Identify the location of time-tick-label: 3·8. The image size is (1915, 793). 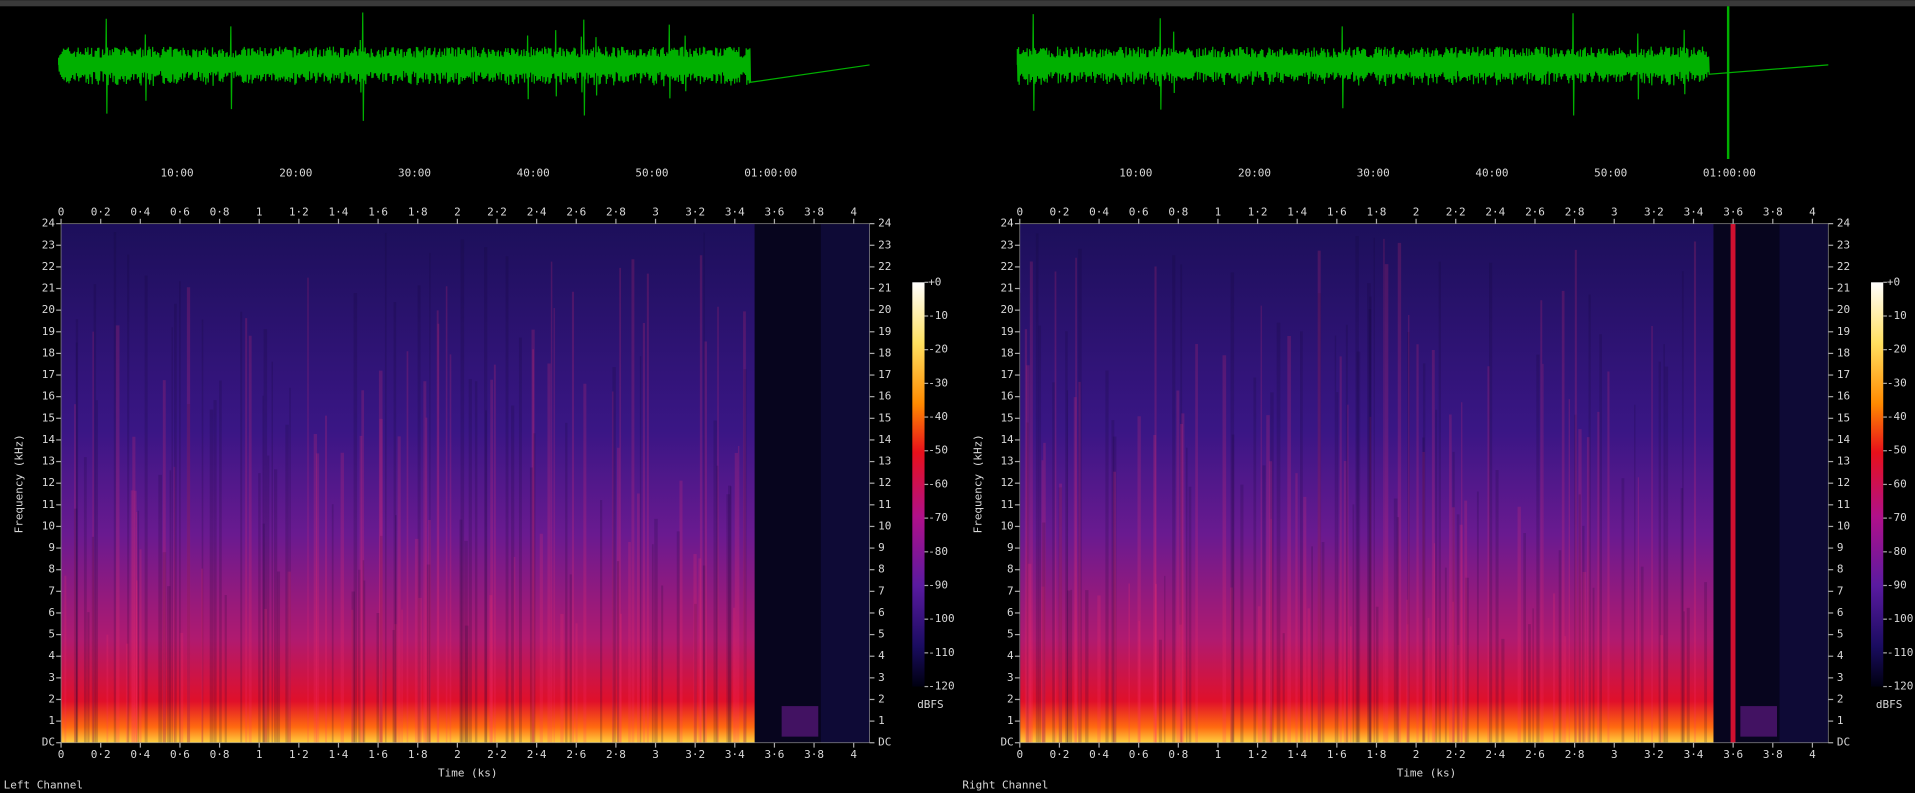
(1773, 212).